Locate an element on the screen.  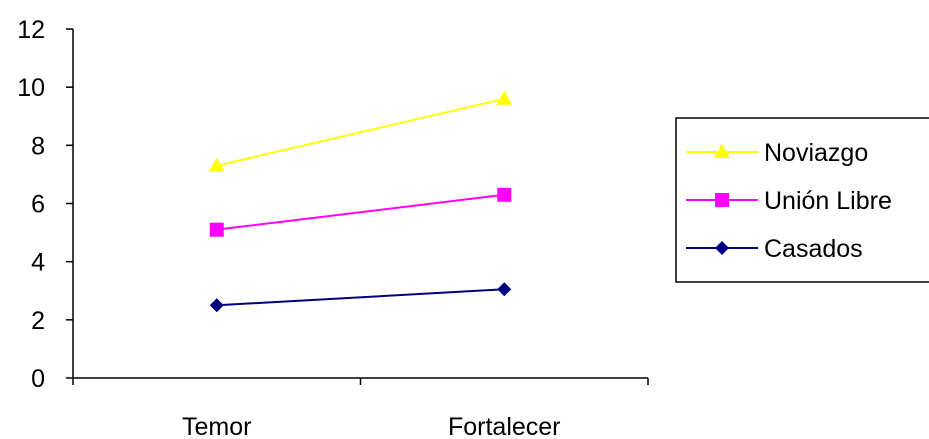
y-tick-label: 10 is located at coordinates (31, 88).